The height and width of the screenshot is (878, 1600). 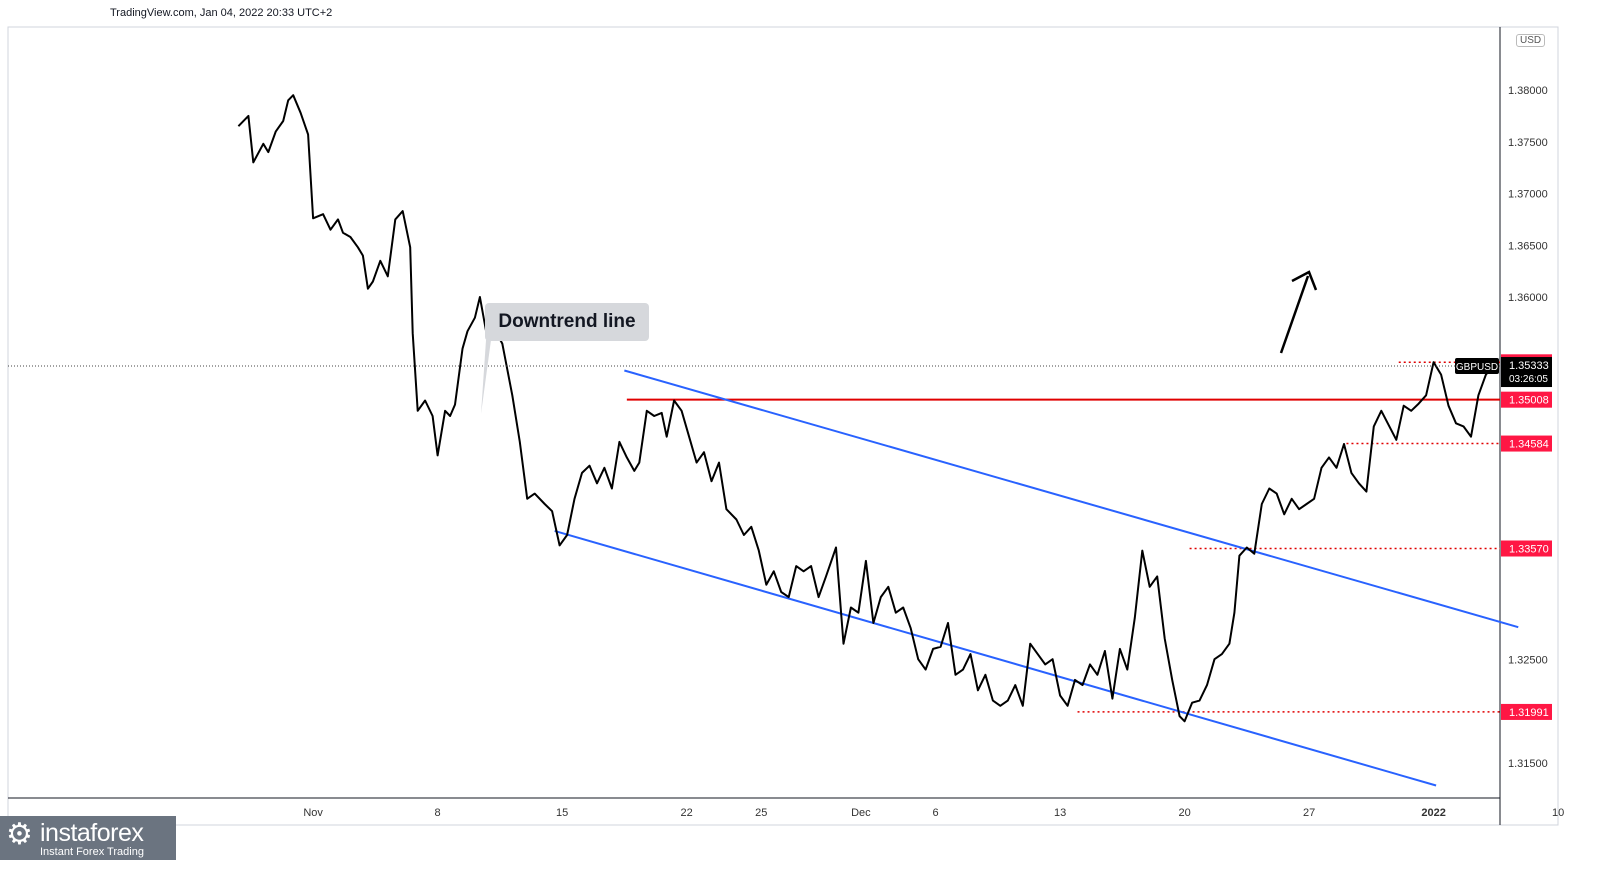 I want to click on time-tick-label: 25, so click(x=761, y=813).